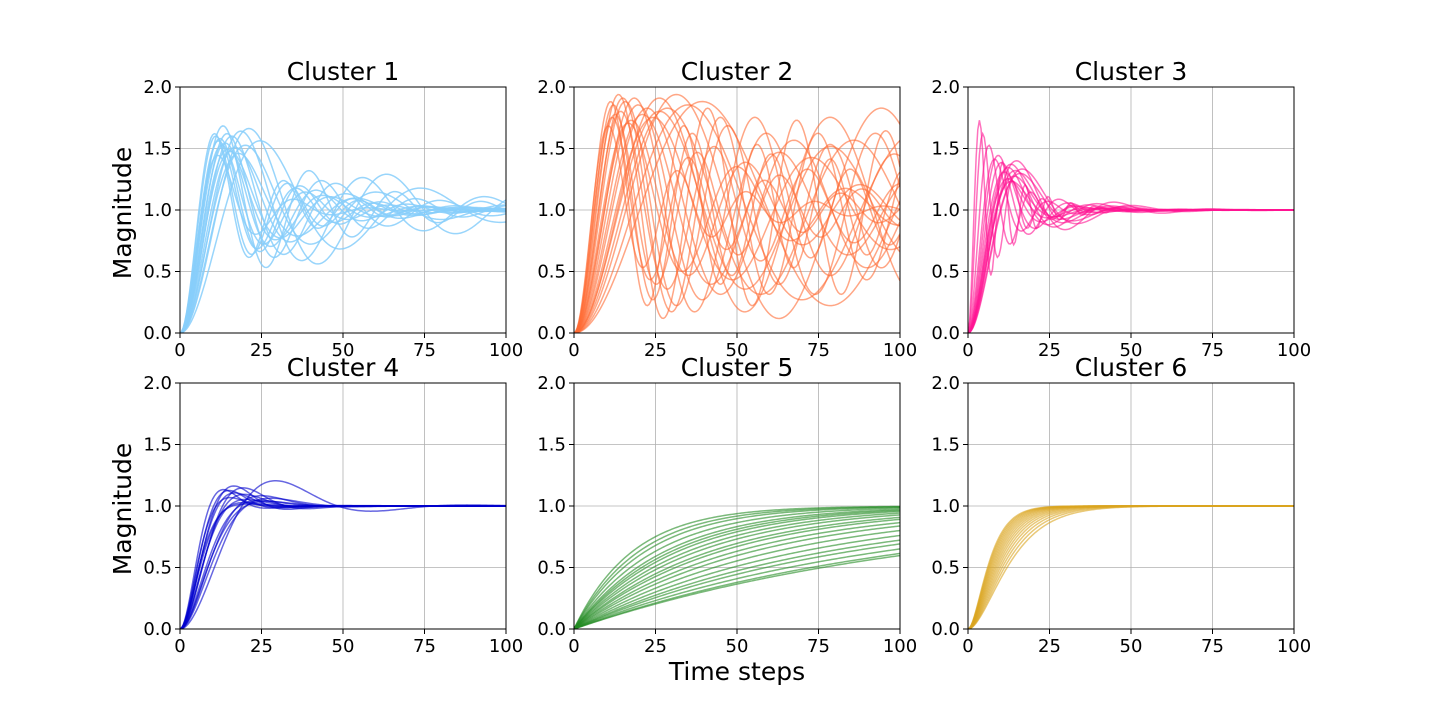 This screenshot has width=1440, height=720. Describe the element at coordinates (122, 509) in the screenshot. I see `y-axis-label-bottom: Magnitude` at that location.